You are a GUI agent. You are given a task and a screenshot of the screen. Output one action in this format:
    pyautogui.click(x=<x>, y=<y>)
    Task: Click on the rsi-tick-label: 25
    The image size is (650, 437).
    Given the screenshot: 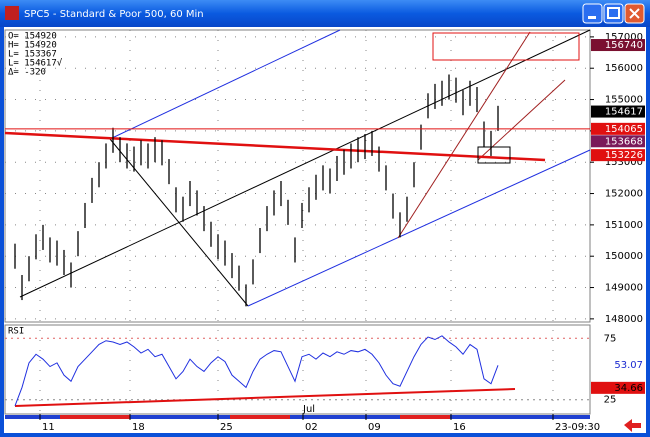 What is the action you would take?
    pyautogui.click(x=610, y=400)
    